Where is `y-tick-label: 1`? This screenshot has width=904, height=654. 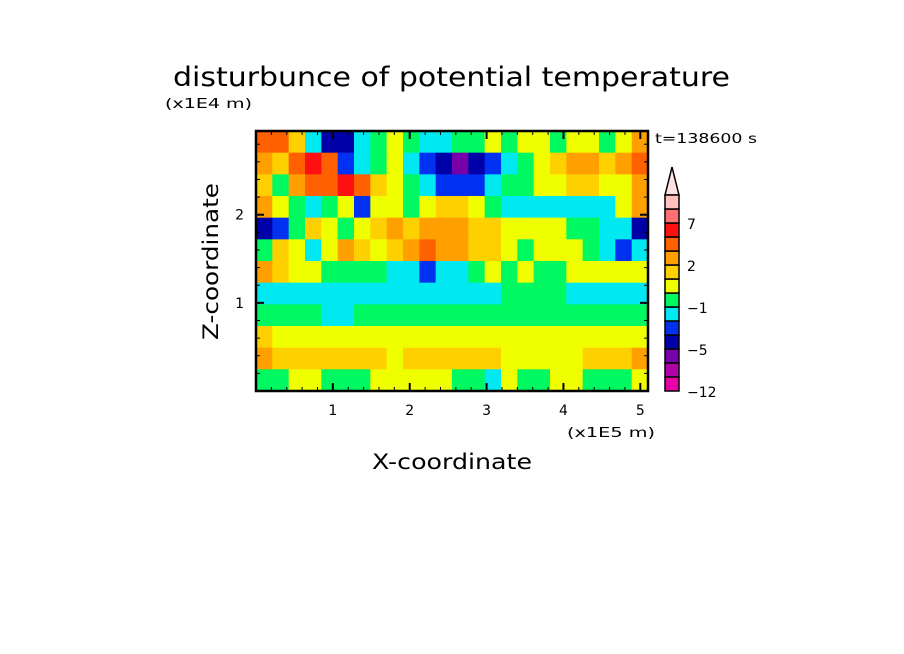
y-tick-label: 1 is located at coordinates (239, 304).